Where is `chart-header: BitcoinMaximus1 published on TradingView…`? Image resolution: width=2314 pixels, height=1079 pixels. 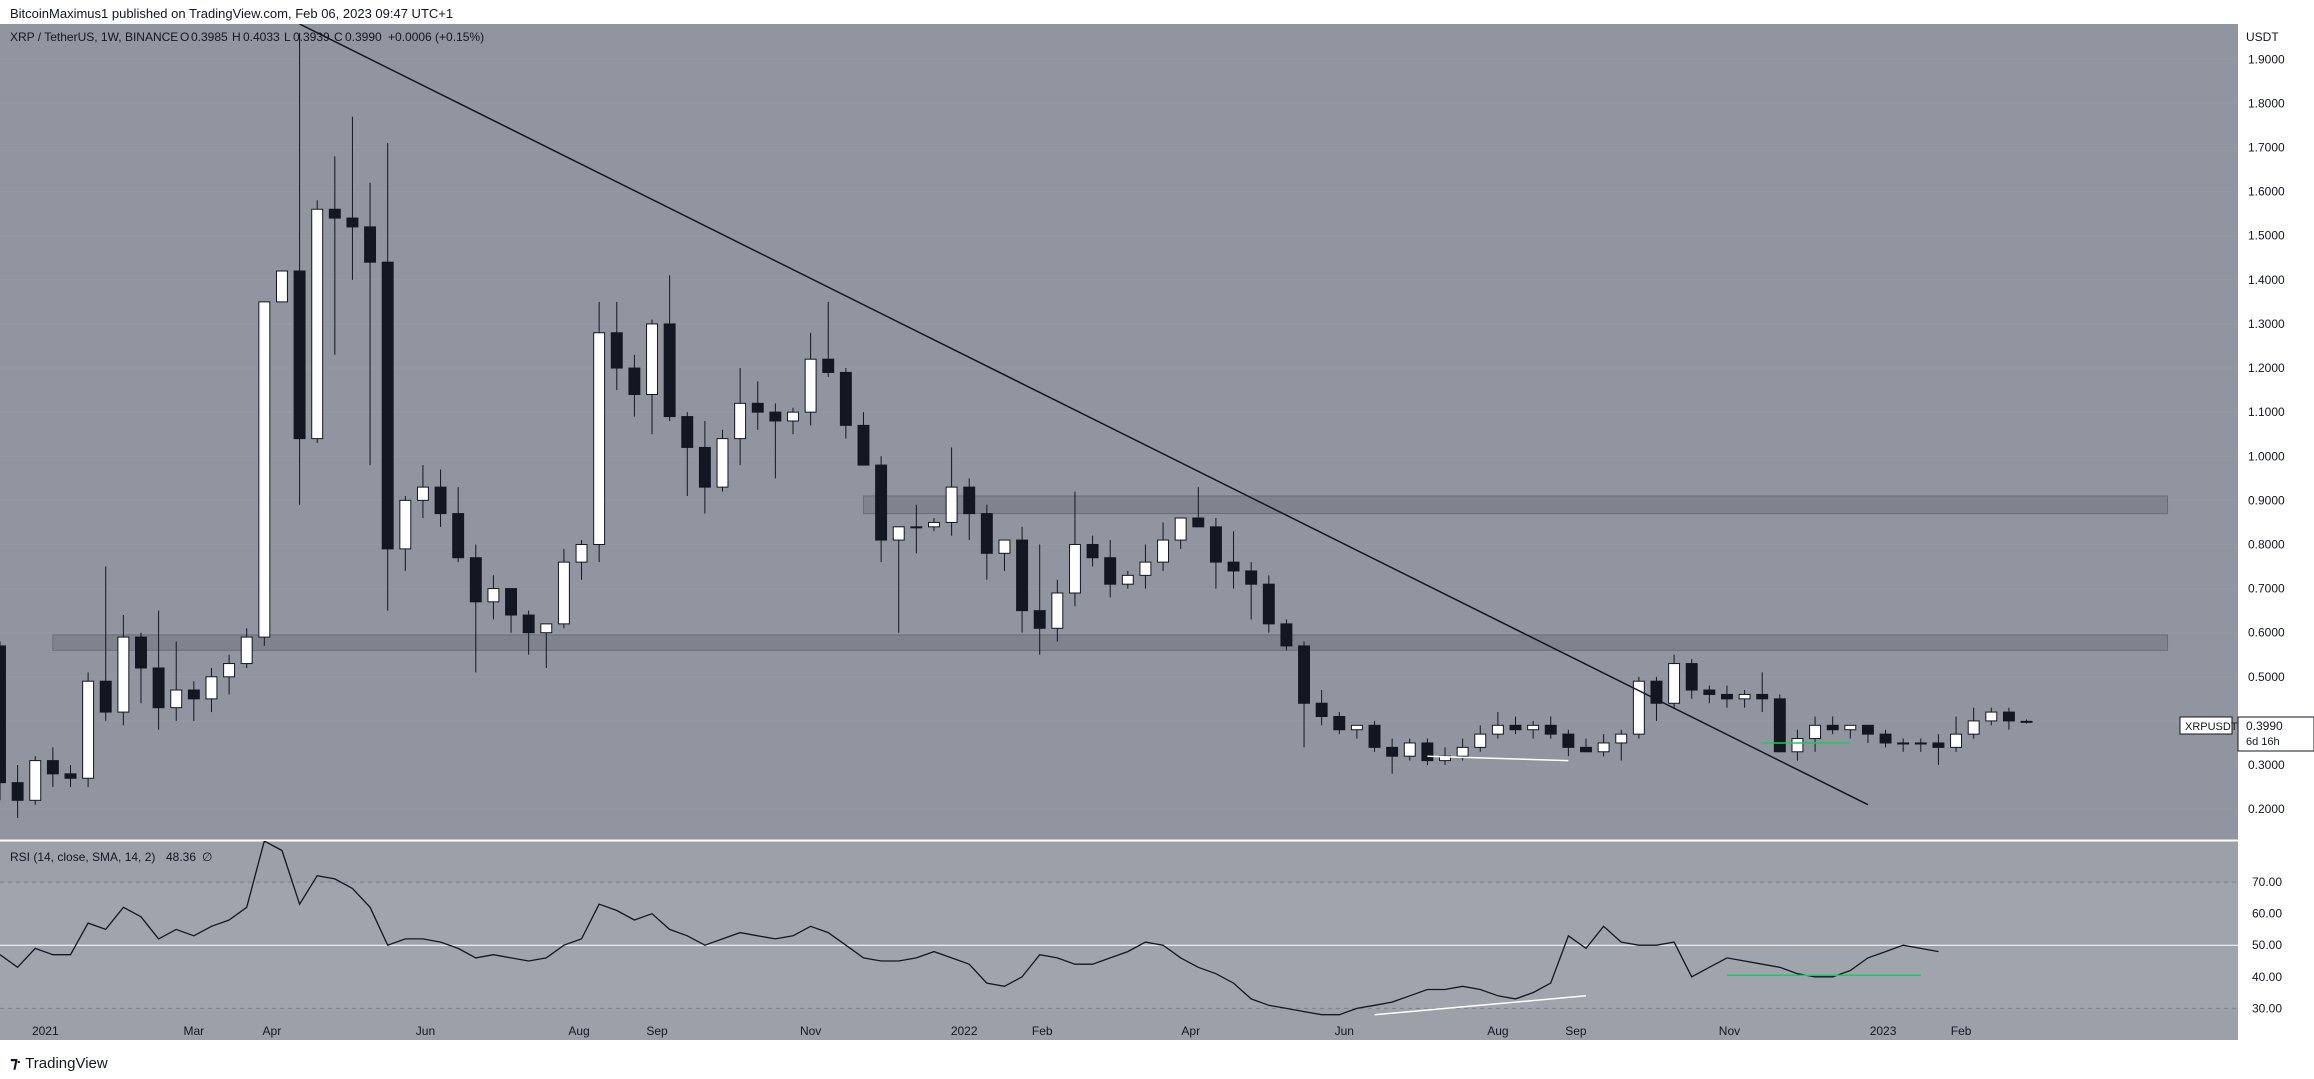 chart-header: BitcoinMaximus1 published on TradingView… is located at coordinates (1157, 12).